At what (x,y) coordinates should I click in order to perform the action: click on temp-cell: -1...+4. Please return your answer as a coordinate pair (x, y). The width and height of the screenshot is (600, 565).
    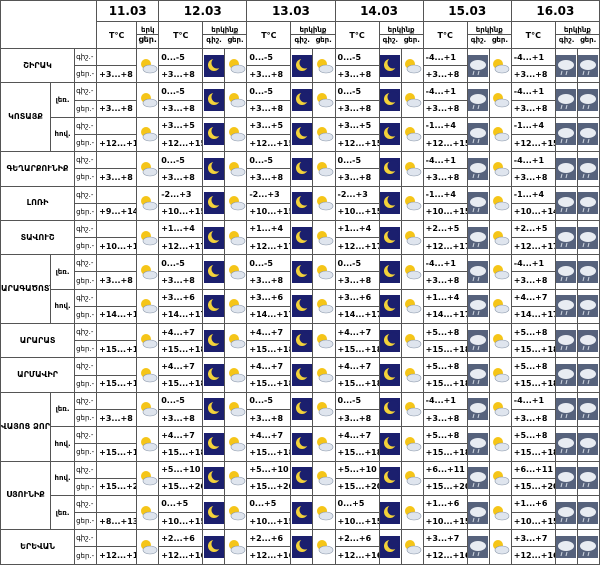
    Looking at the image, I should click on (445, 194).